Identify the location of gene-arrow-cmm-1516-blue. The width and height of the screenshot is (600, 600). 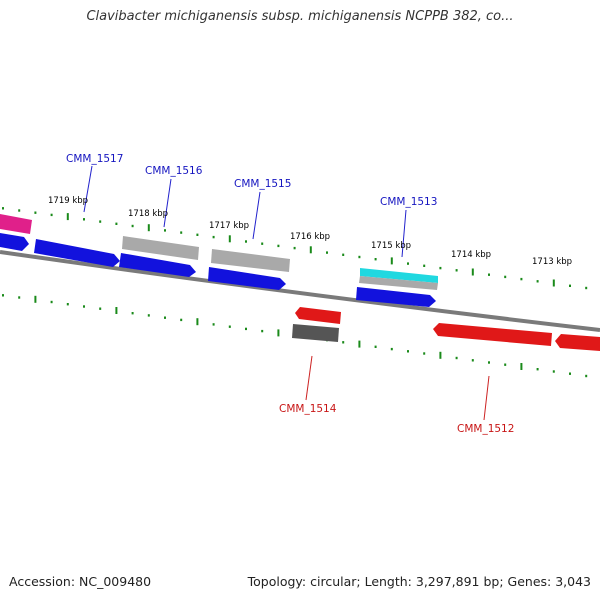
(157, 265).